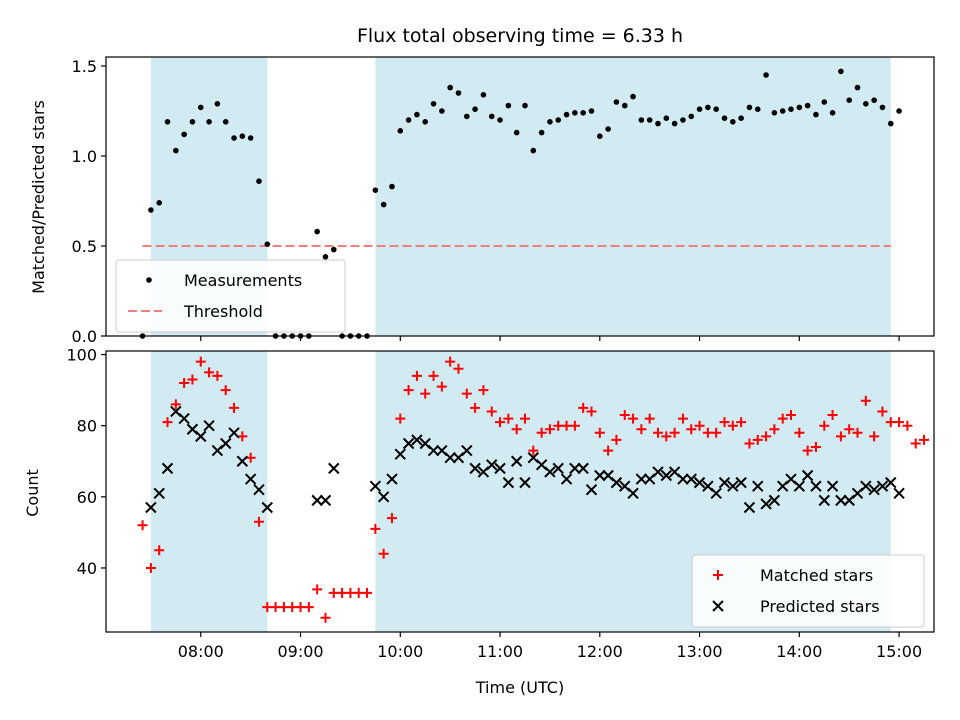 The image size is (960, 720). Describe the element at coordinates (84, 156) in the screenshot. I see `top-y-tick-label: 1.0` at that location.